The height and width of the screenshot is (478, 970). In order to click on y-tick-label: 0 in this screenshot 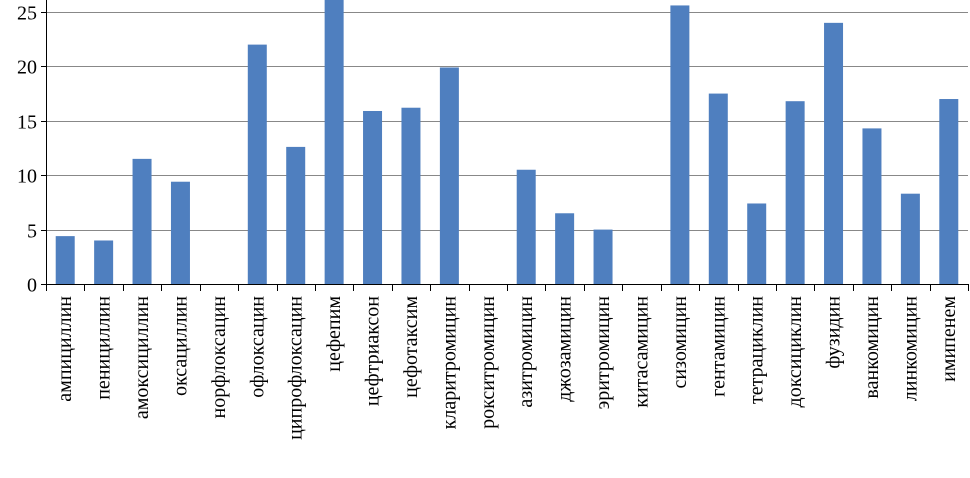, I will do `click(32, 286)`.